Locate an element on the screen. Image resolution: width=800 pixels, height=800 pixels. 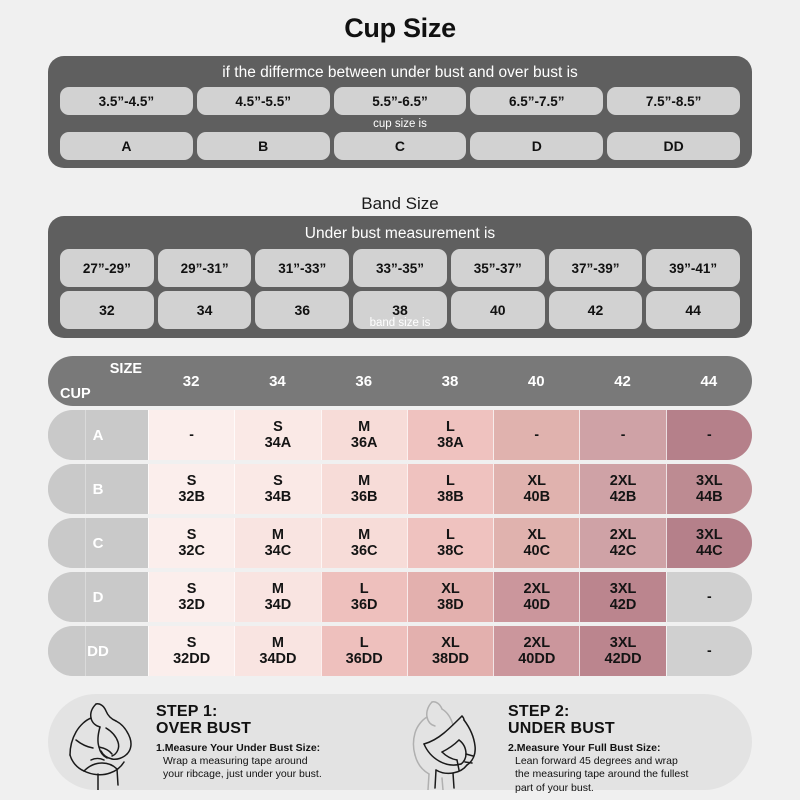
cell-code-label: 34DD is located at coordinates (278, 659).